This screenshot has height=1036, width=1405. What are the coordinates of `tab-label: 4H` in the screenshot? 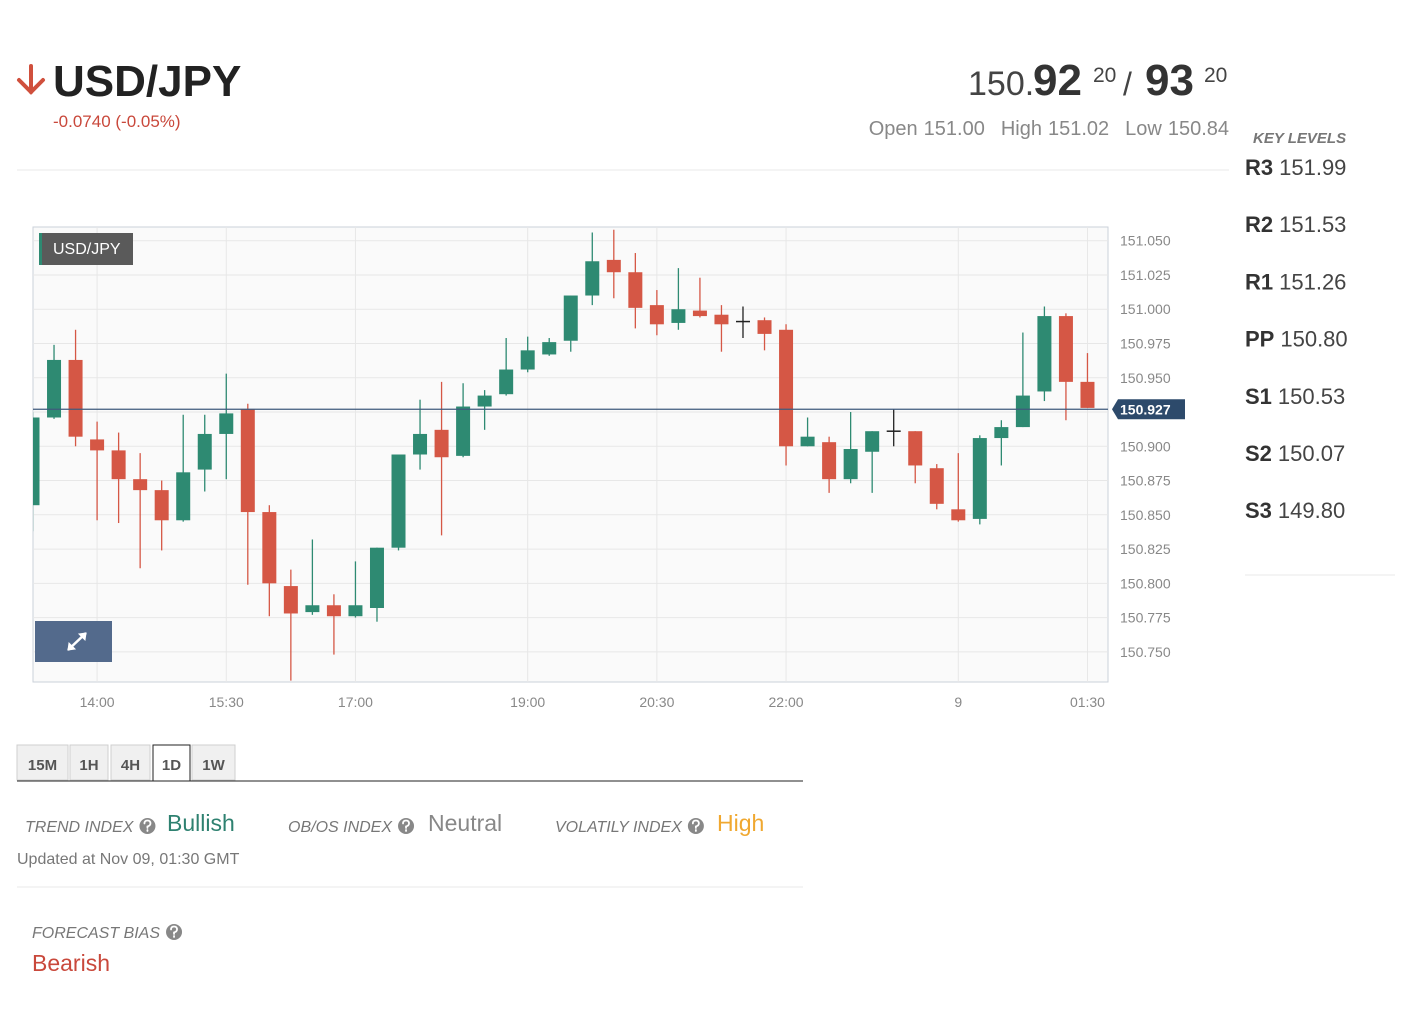 It's located at (130, 765).